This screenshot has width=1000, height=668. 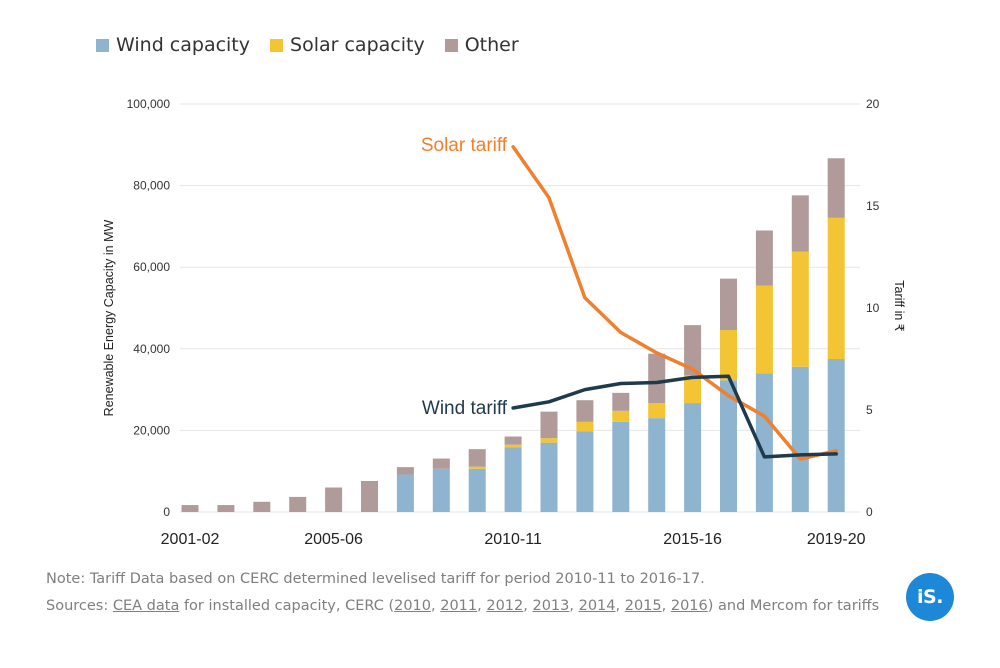 What do you see at coordinates (505, 606) in the screenshot?
I see `cerc-2012-link: 2012` at bounding box center [505, 606].